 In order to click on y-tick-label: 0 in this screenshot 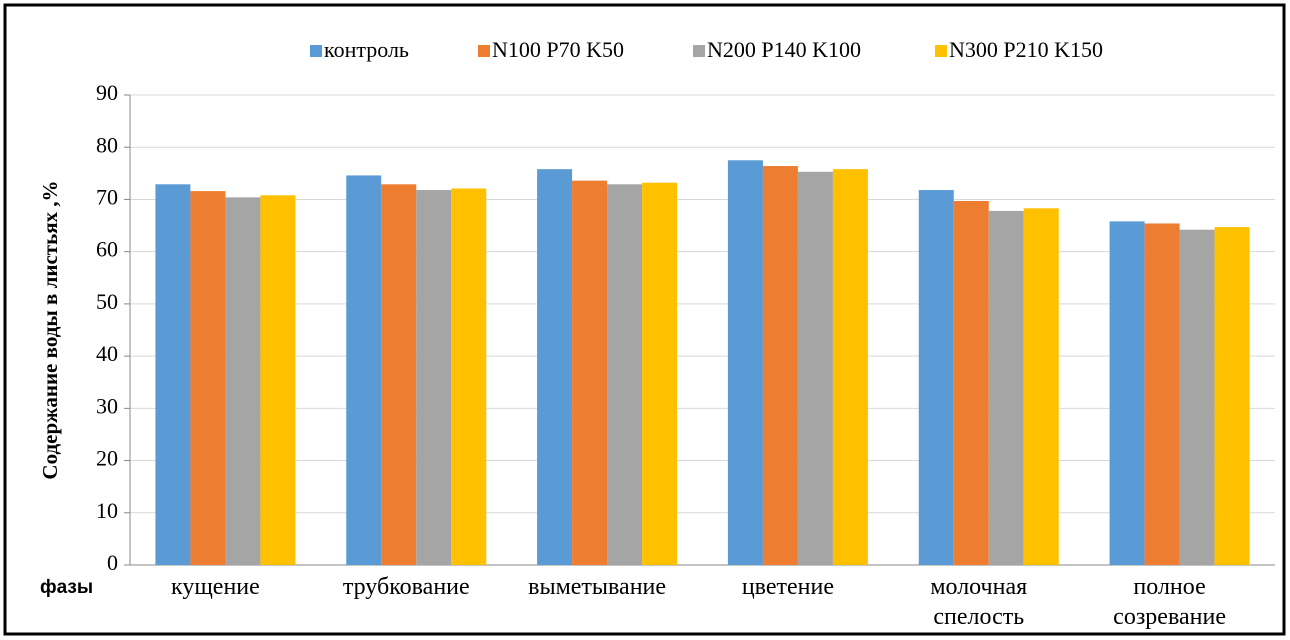, I will do `click(112, 562)`.